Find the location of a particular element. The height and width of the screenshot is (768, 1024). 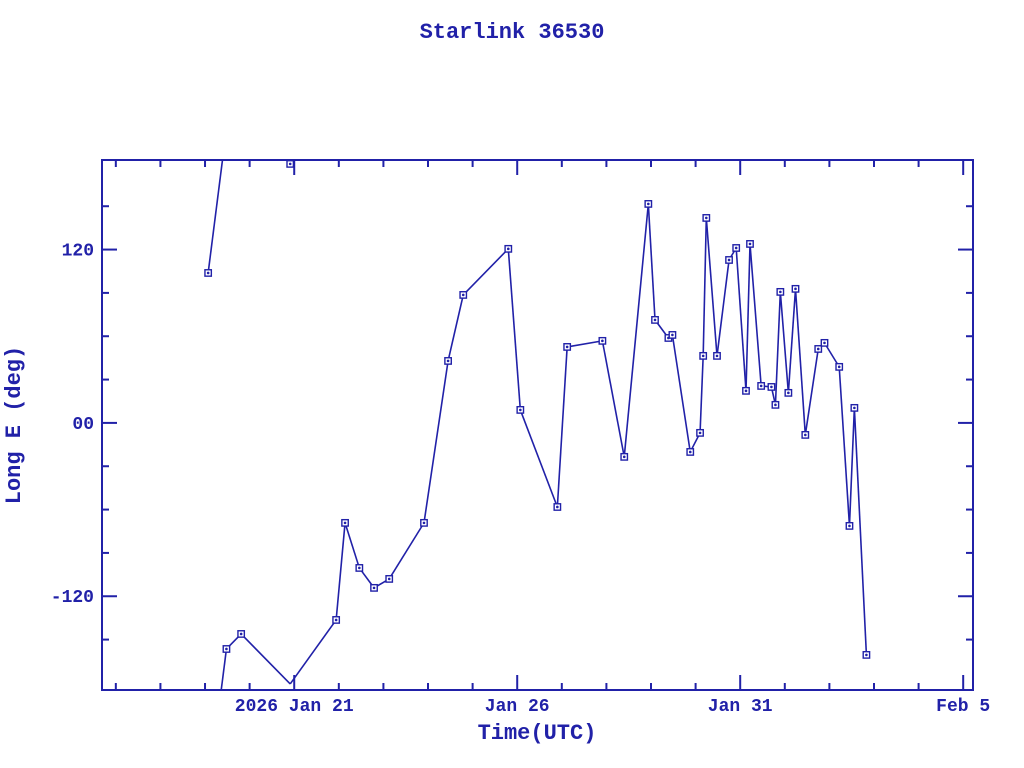

y-axis-title: Long E (deg) is located at coordinates (14, 425).